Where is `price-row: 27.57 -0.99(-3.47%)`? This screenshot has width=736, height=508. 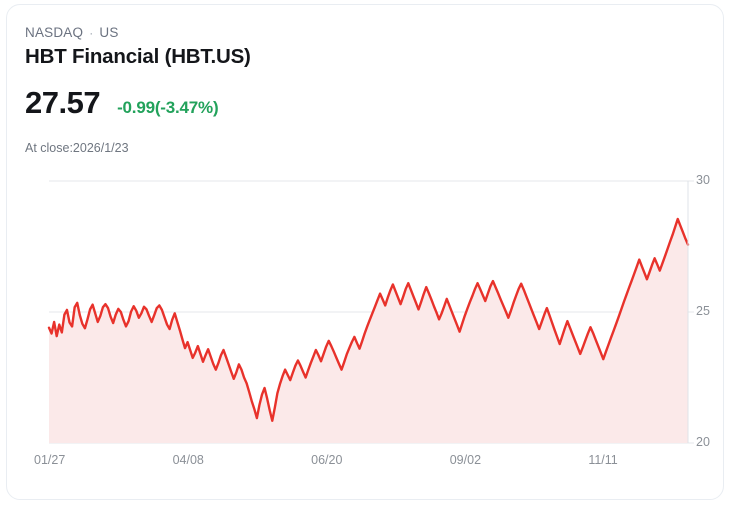
price-row: 27.57 -0.99(-3.47%) is located at coordinates (122, 103).